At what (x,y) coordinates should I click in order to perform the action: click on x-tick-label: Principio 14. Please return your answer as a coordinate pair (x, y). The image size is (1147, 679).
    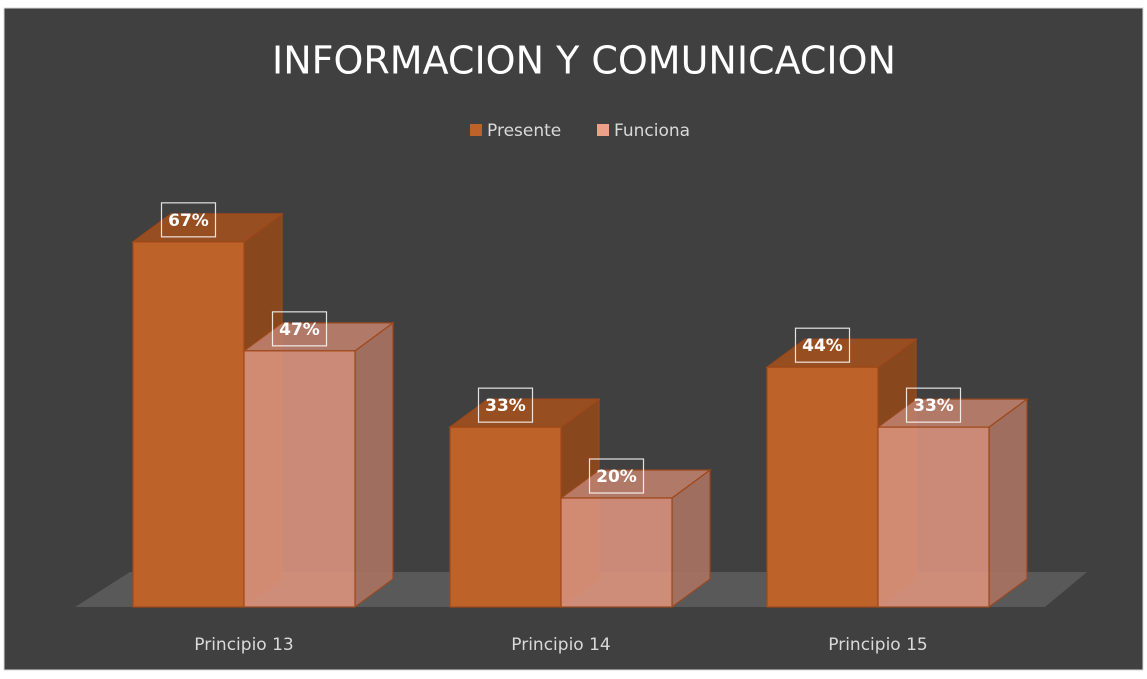
    Looking at the image, I should click on (560, 645).